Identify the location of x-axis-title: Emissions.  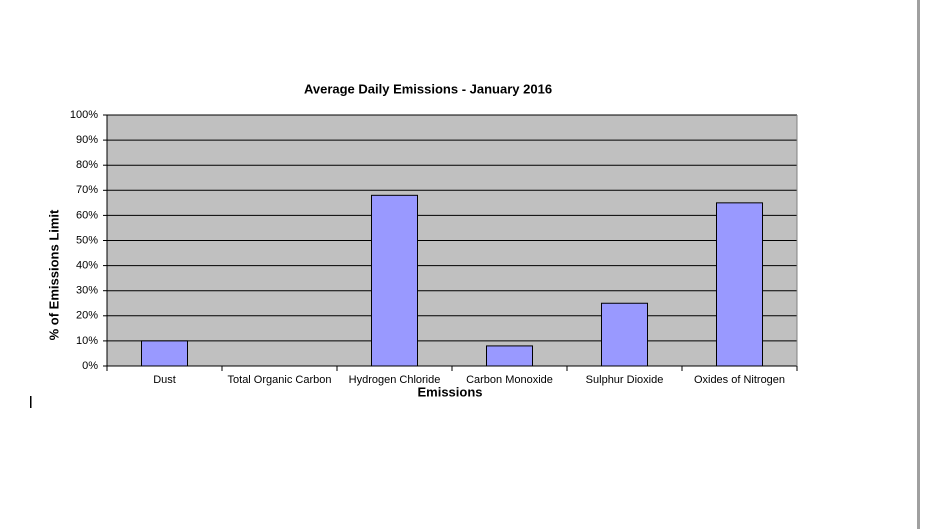
(449, 391).